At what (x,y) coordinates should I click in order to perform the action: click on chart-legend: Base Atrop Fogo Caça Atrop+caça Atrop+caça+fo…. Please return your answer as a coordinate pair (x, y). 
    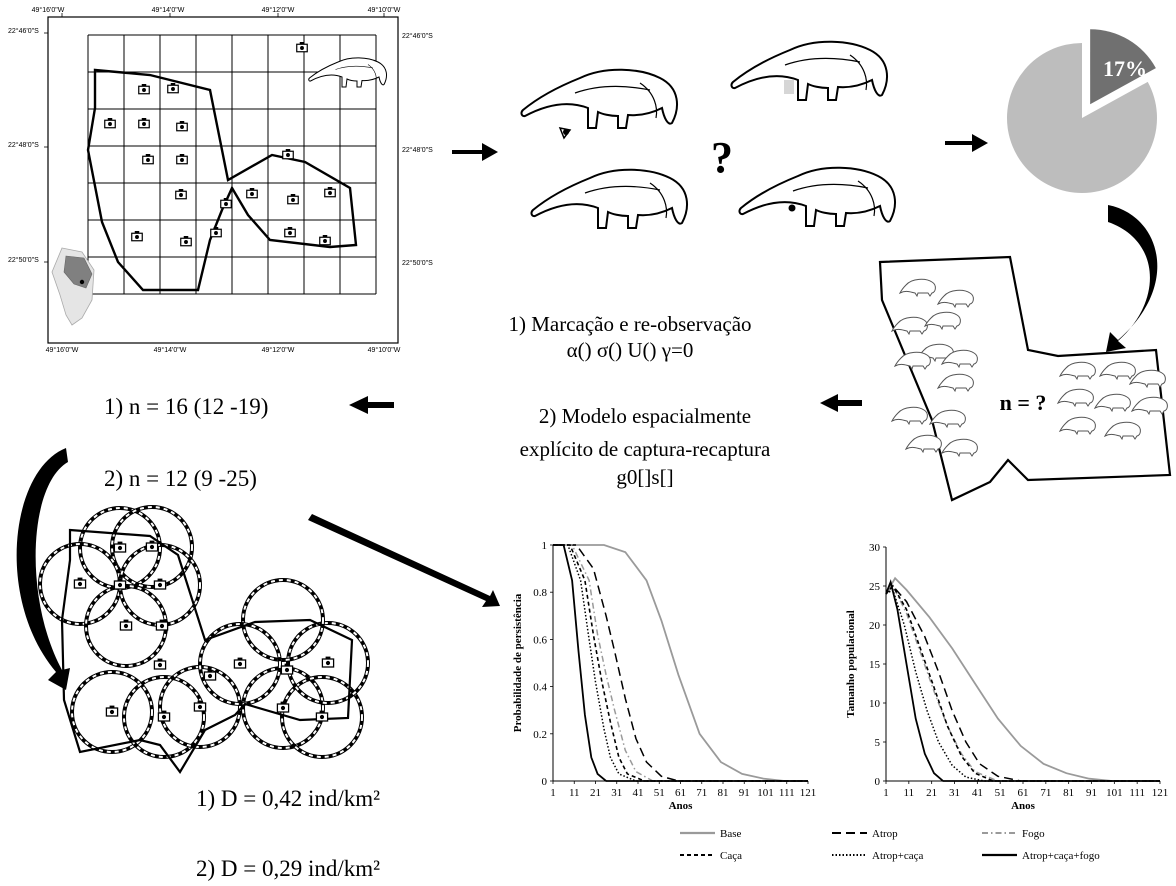
    Looking at the image, I should click on (890, 845).